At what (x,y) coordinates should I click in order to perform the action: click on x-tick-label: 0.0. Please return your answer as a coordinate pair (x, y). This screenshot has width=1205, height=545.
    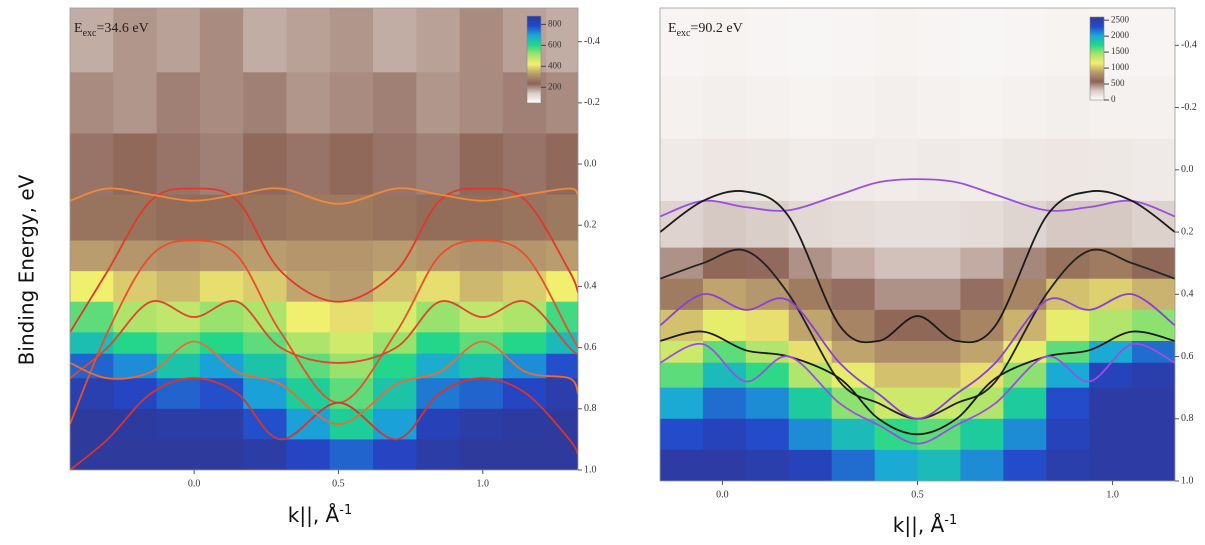
    Looking at the image, I should click on (194, 483).